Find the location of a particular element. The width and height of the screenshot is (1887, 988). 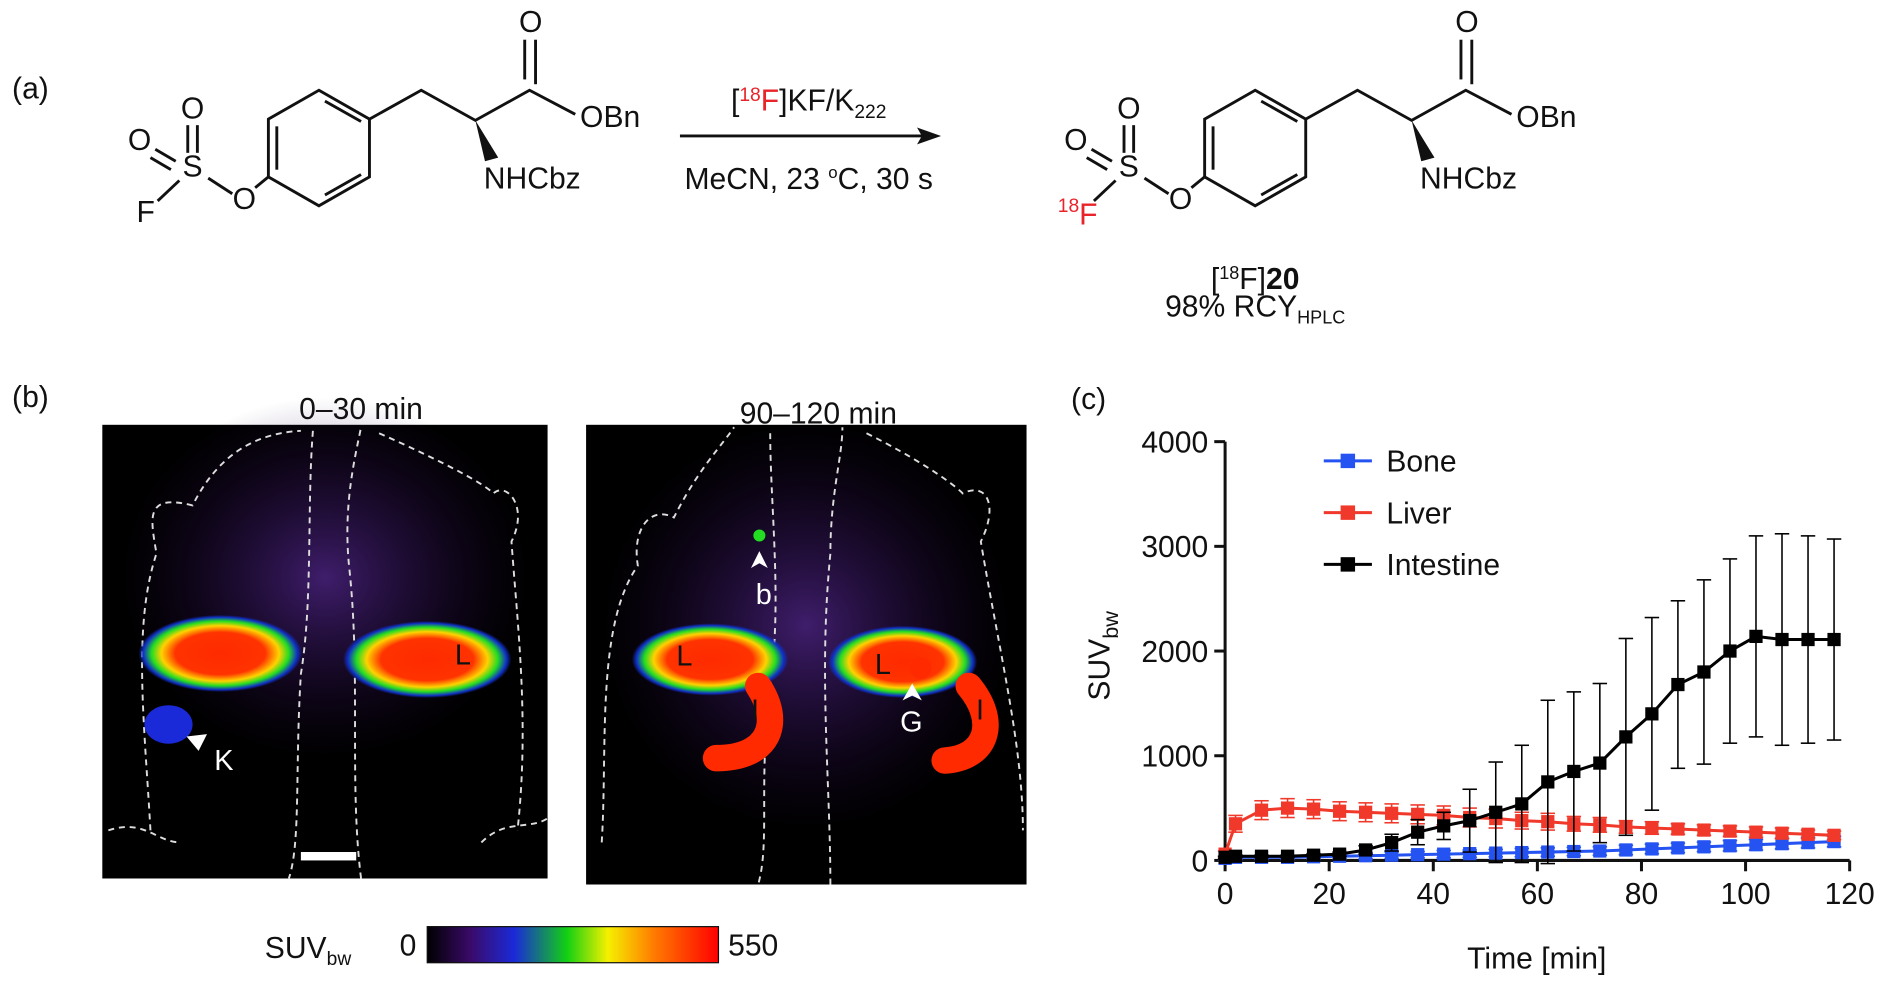

x-axis-label: Time [min] is located at coordinates (1536, 959).